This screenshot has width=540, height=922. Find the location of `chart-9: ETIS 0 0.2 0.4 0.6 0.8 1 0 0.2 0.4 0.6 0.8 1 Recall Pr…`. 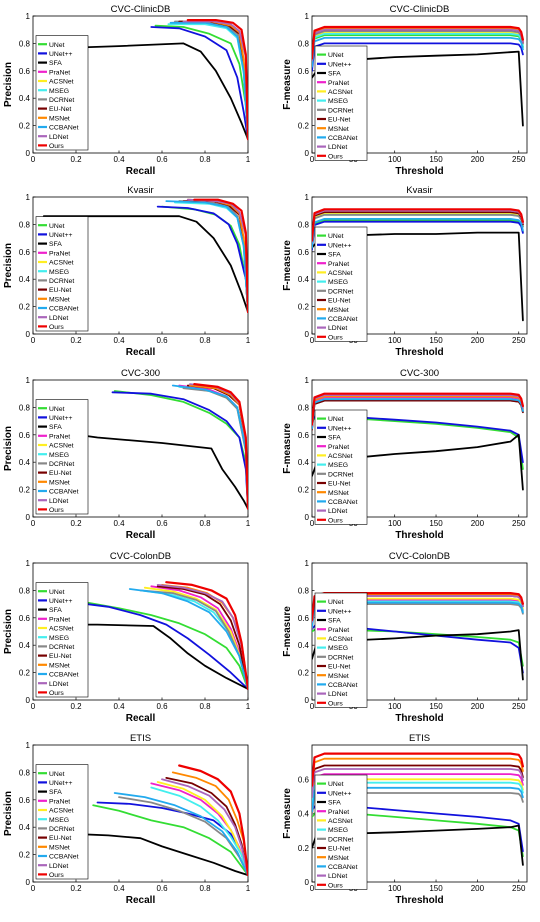

chart-9: ETIS 0 0.2 0.4 0.6 0.8 1 0 0.2 0.4 0.6 0.8 1 Recall Pr… is located at coordinates (127, 819).